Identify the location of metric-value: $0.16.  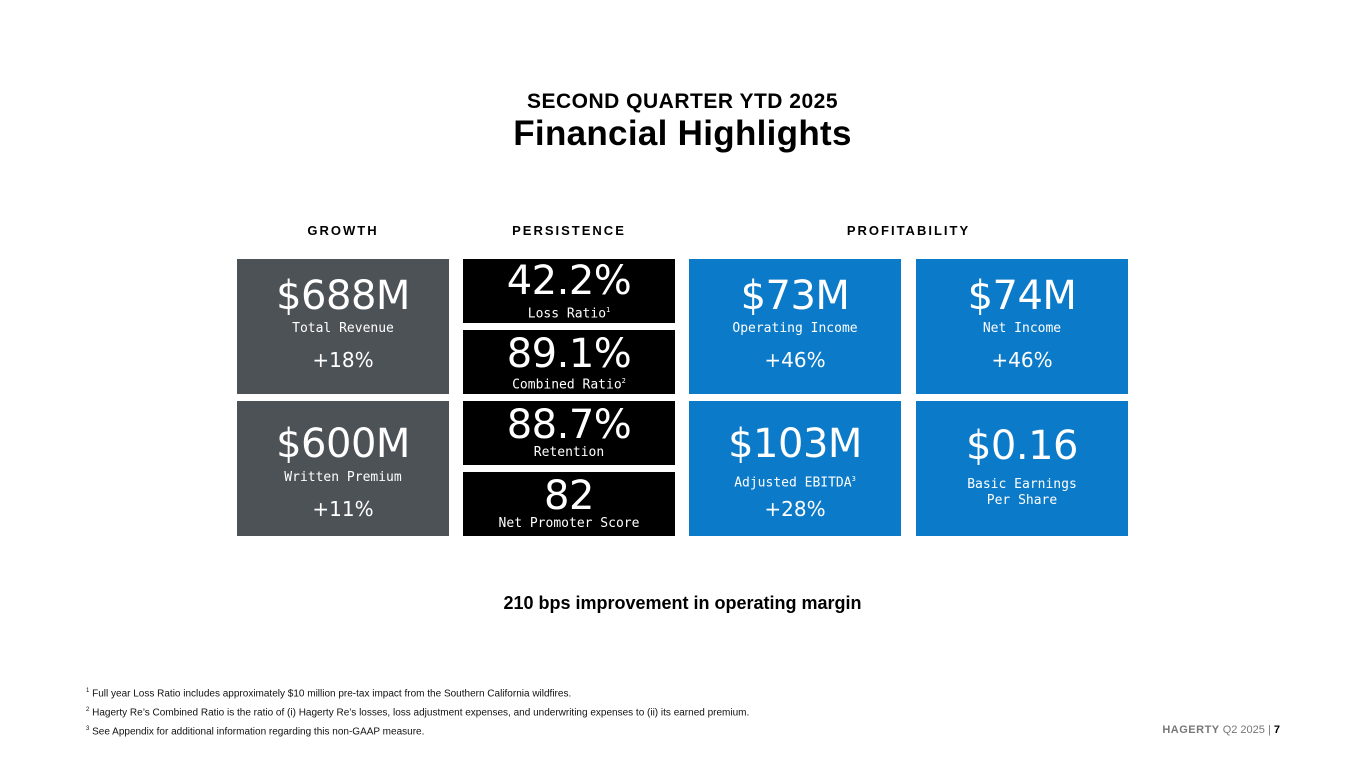
(1022, 446).